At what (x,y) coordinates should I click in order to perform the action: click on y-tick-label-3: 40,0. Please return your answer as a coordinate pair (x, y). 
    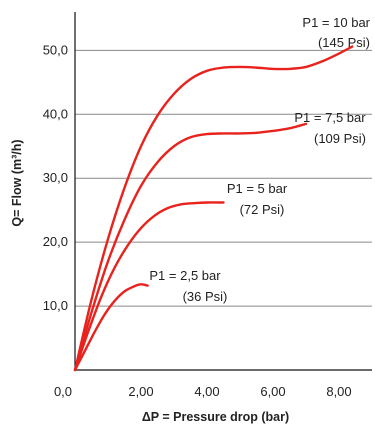
    Looking at the image, I should click on (55, 113).